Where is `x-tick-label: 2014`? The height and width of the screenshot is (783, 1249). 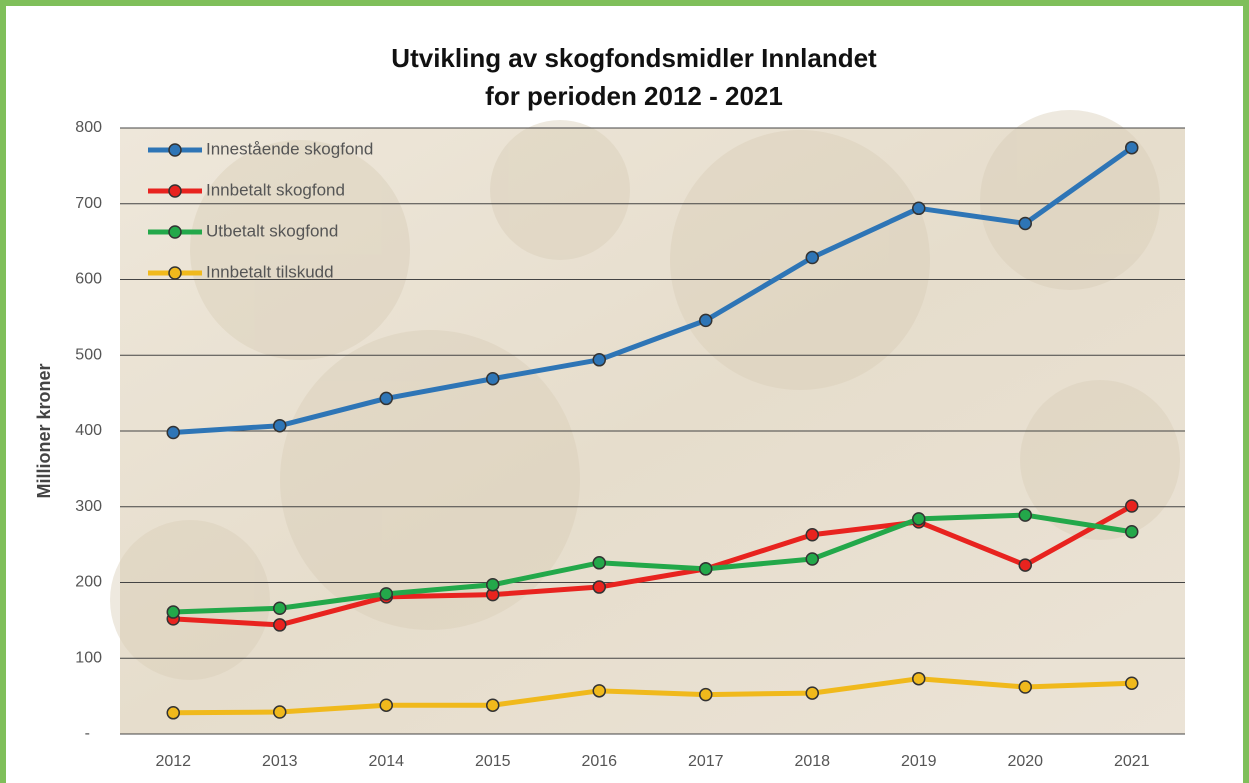
x-tick-label: 2014 is located at coordinates (386, 761).